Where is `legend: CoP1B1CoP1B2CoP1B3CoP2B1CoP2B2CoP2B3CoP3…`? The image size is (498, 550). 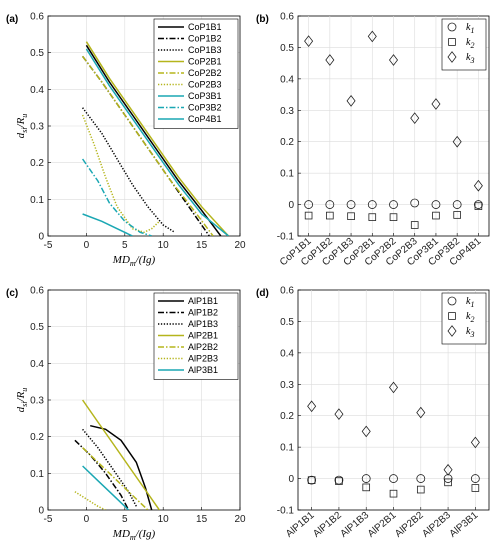 legend: CoP1B1CoP1B2CoP1B3CoP2B1CoP2B2CoP2B3CoP3… is located at coordinates (196, 73).